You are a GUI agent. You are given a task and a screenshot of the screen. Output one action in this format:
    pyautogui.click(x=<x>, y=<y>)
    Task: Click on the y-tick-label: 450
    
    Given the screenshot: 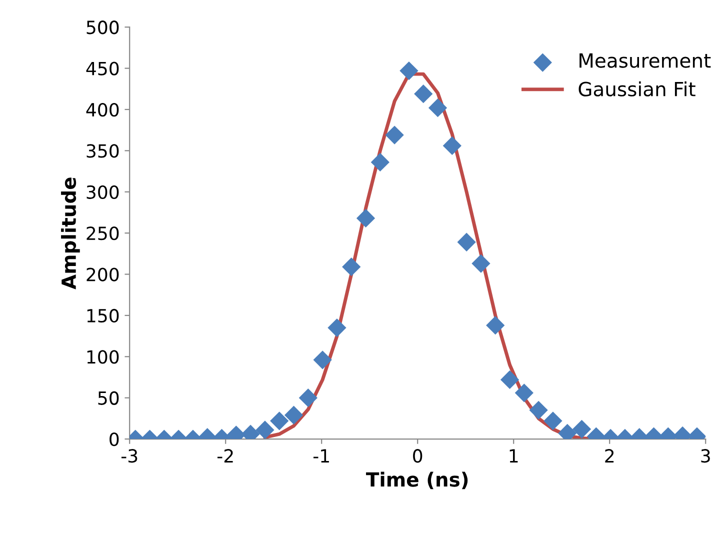 What is the action you would take?
    pyautogui.click(x=102, y=69)
    